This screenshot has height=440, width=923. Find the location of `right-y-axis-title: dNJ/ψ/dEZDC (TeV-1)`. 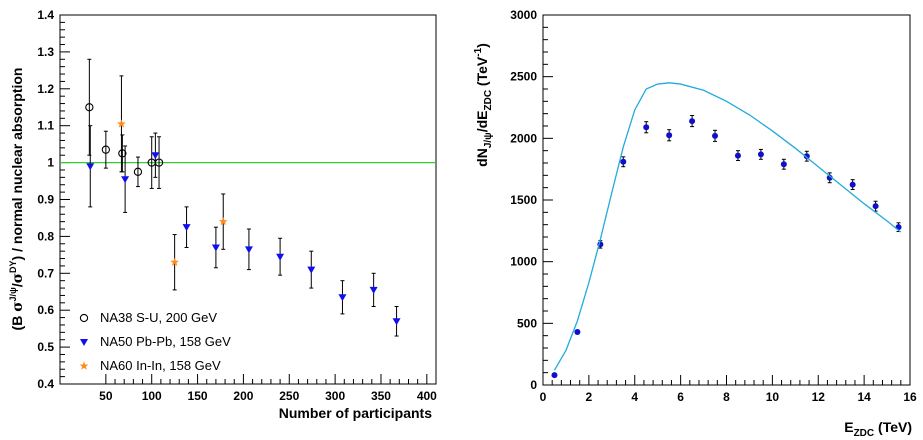

right-y-axis-title: dNJ/ψ/dEZDC (TeV-1) is located at coordinates (483, 105).